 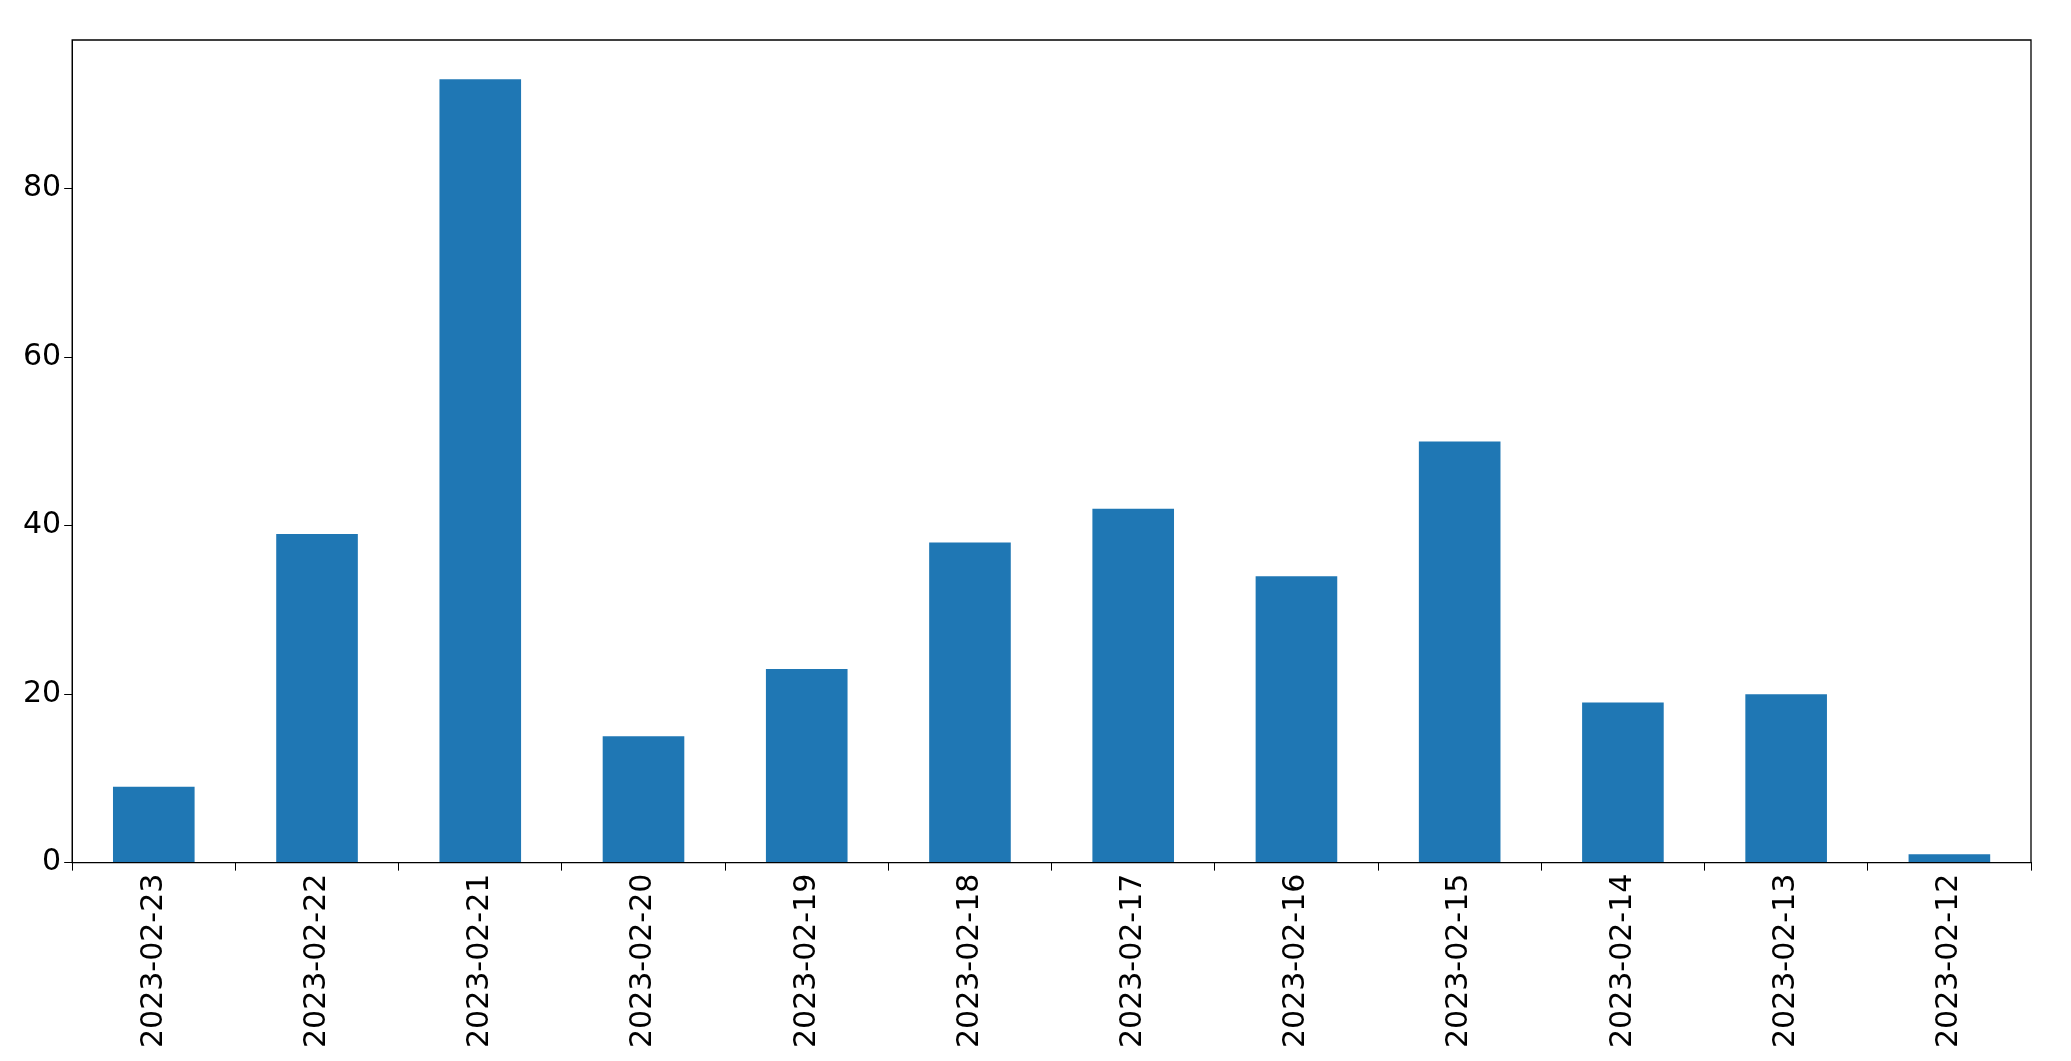 I want to click on y-tick-label: 0, so click(x=52, y=860).